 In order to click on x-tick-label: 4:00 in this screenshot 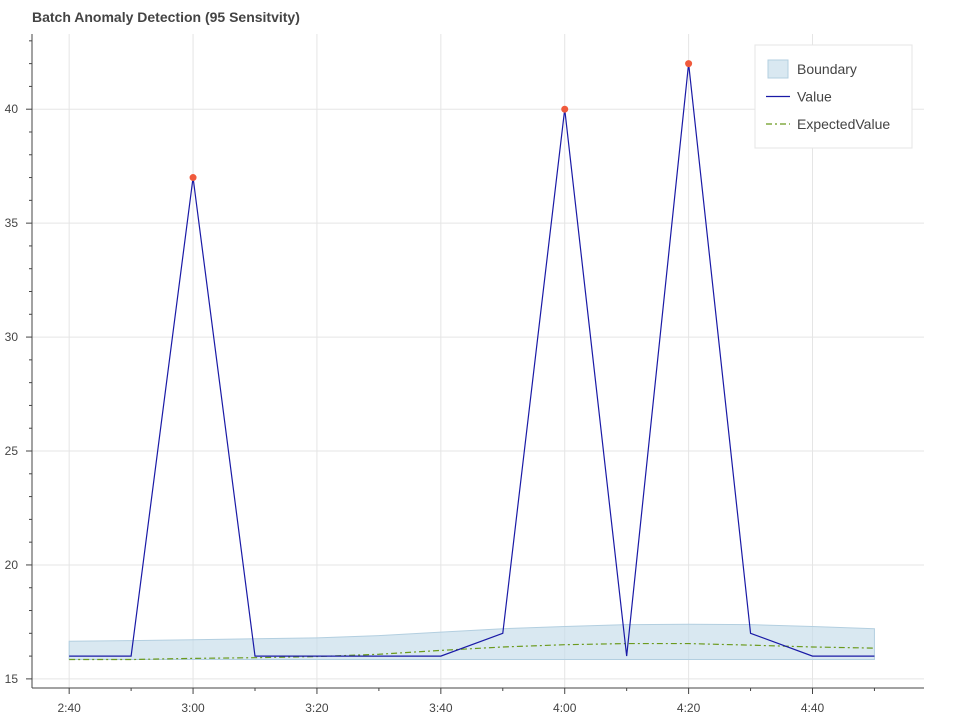, I will do `click(565, 708)`.